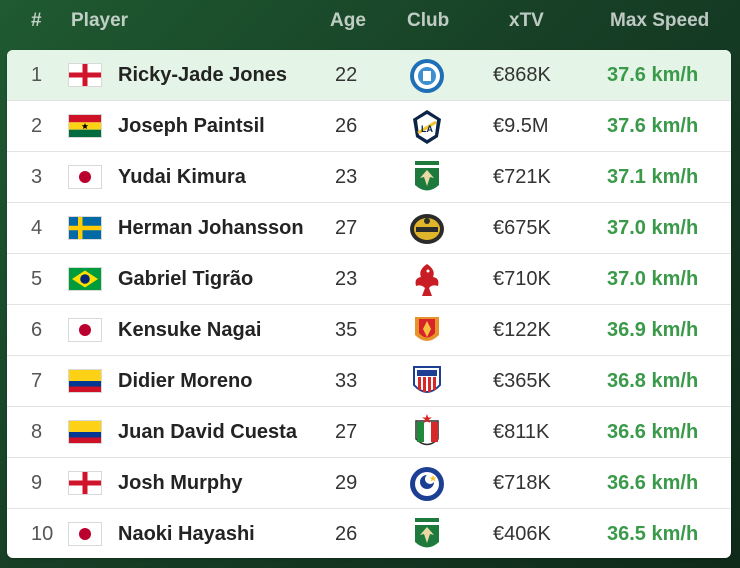 This screenshot has width=740, height=568. I want to click on player-name-link: Ricky-Jade Jones, so click(202, 75).